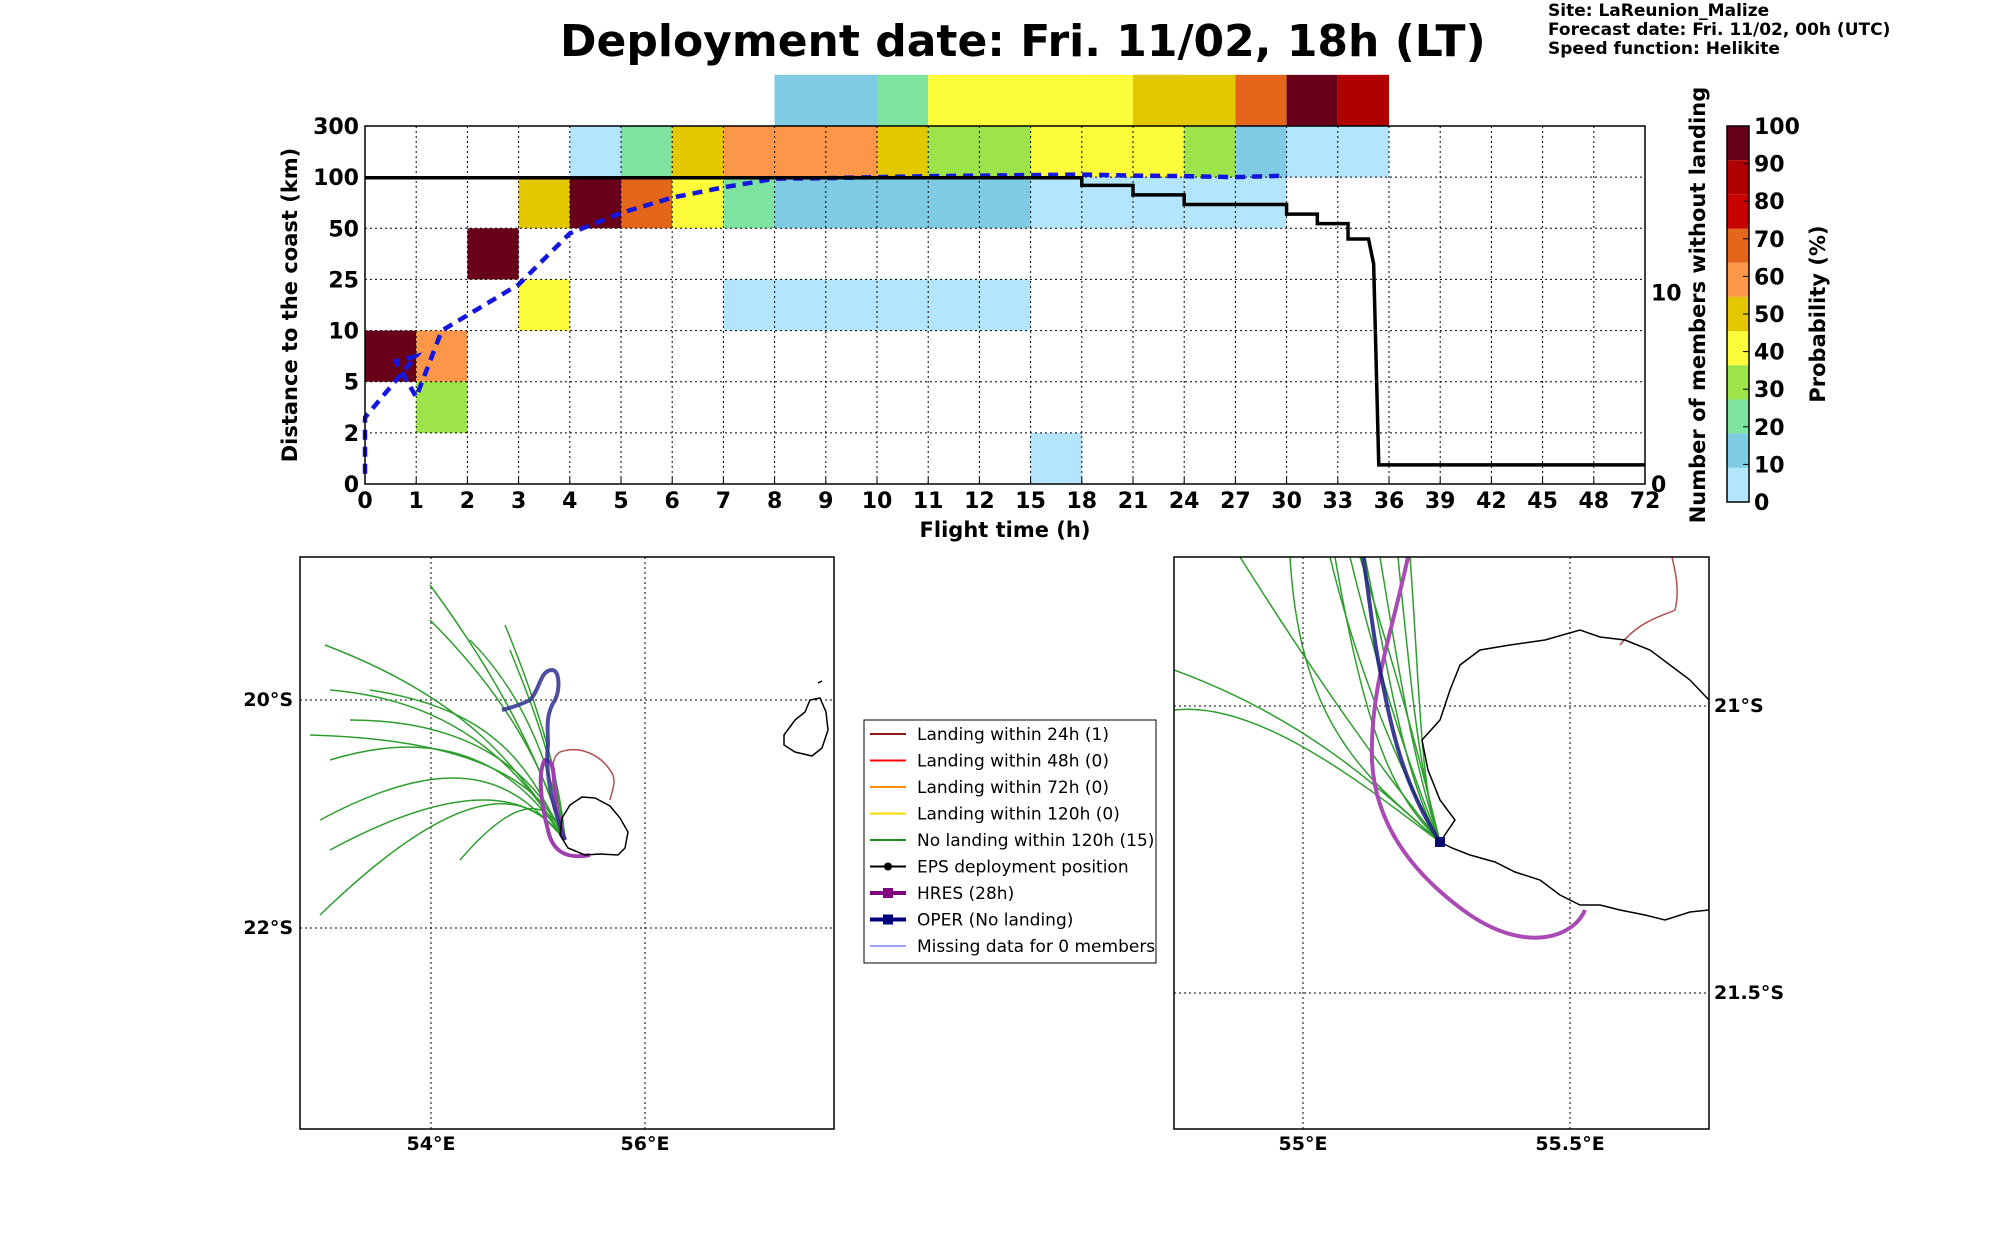 This screenshot has width=2000, height=1250. I want to click on x-tick-label: 72, so click(1645, 501).